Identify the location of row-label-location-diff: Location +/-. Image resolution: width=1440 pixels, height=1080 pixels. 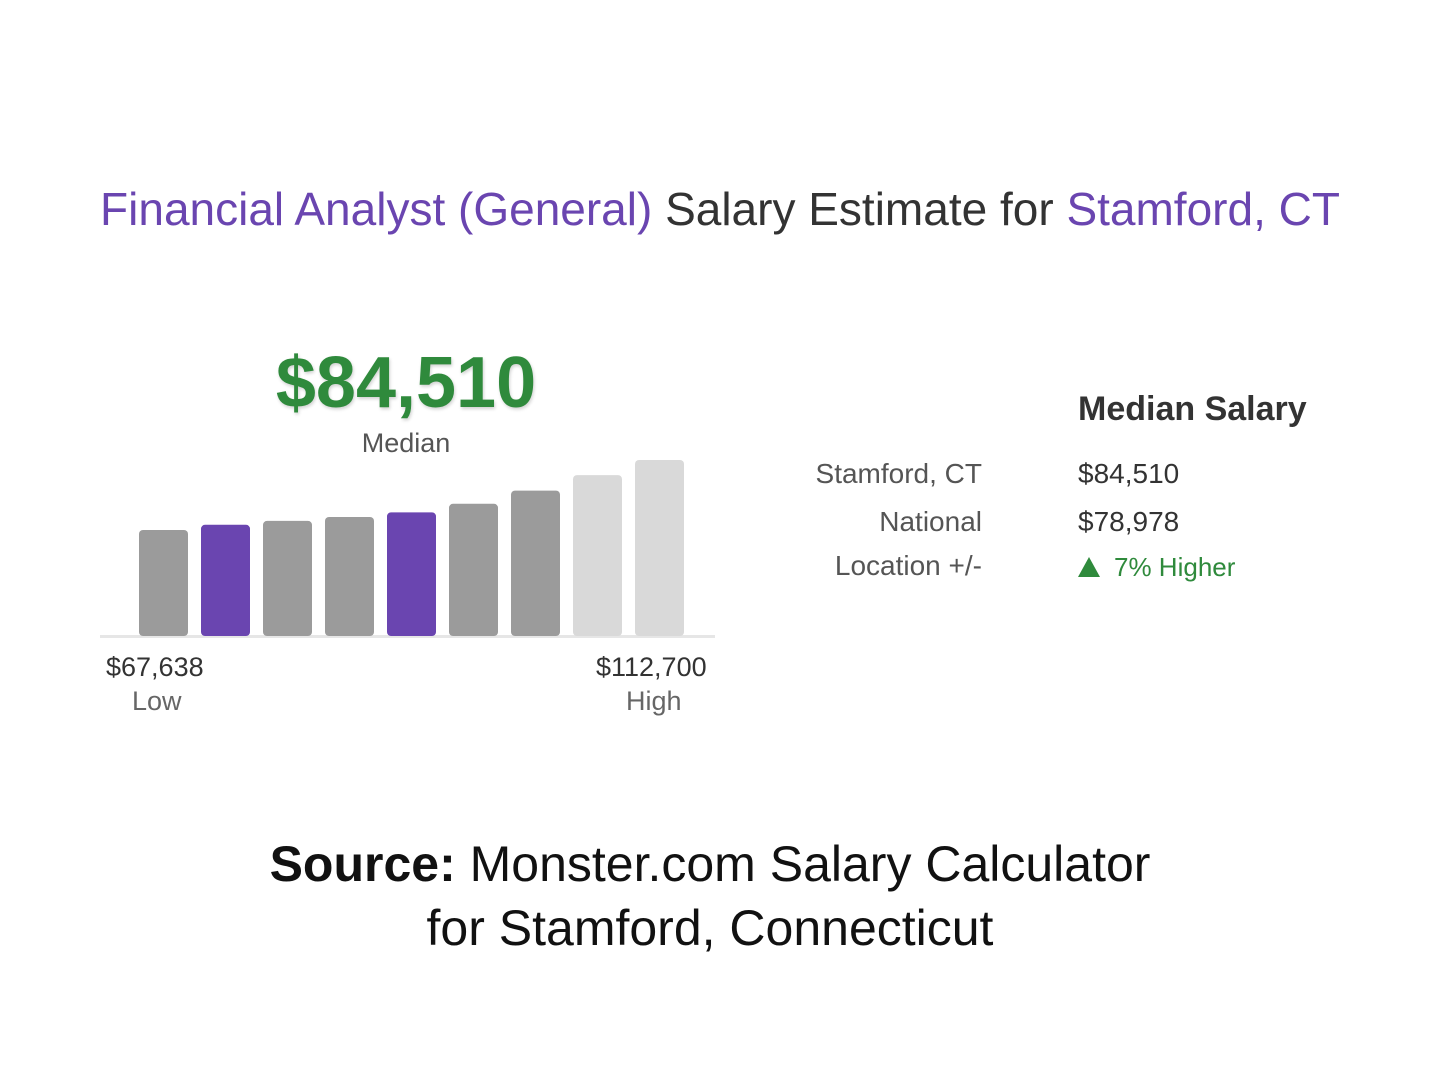
(908, 565).